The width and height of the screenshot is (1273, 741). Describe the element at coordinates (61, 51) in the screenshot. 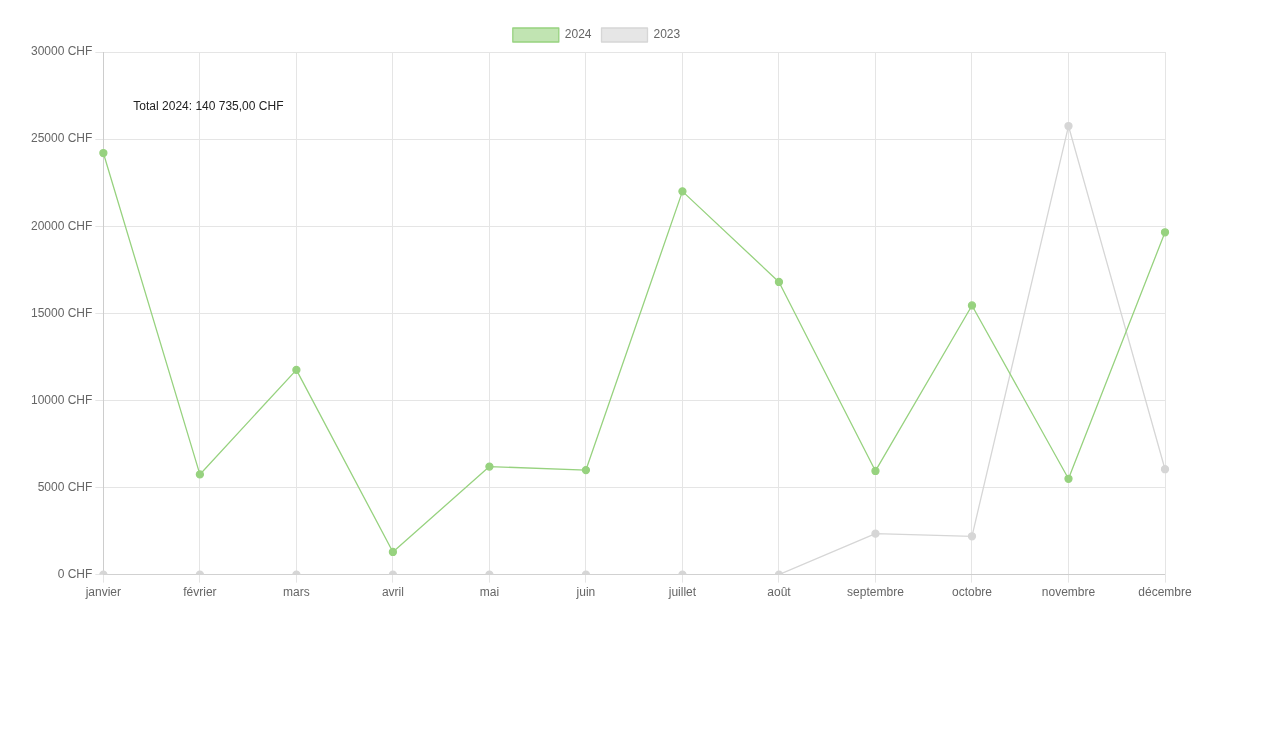

I see `y-tick-label: 30000 CHF` at that location.